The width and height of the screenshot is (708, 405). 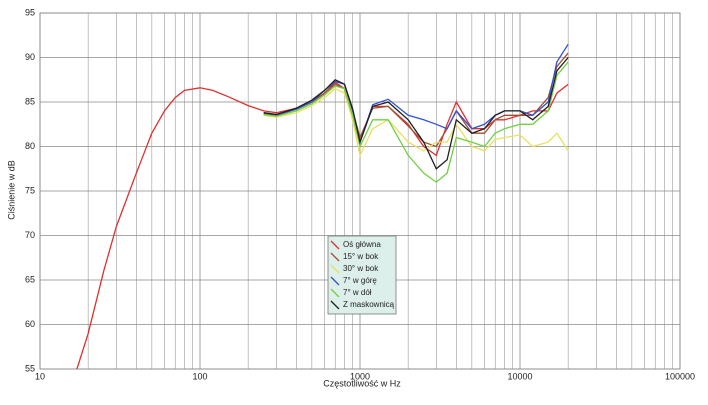 I want to click on y-tick-label: 95, so click(x=30, y=12).